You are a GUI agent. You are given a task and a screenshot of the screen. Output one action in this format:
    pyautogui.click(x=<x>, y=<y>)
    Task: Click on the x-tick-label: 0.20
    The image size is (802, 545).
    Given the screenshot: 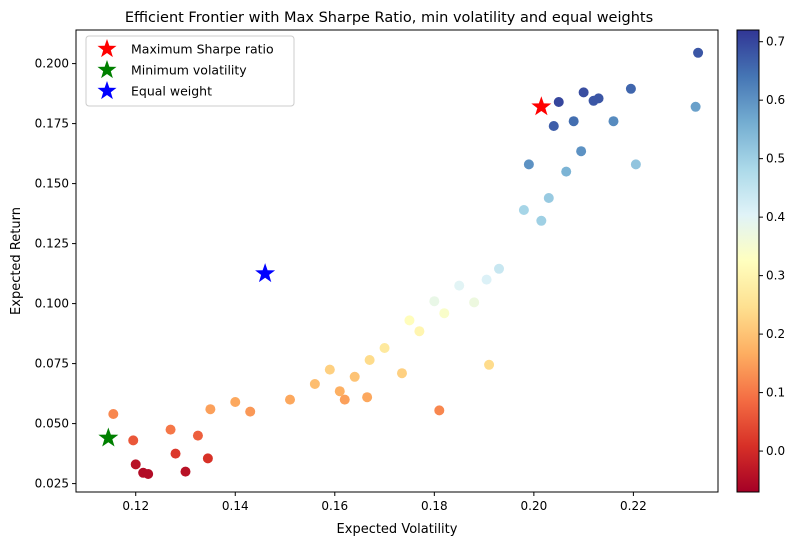 What is the action you would take?
    pyautogui.click(x=534, y=506)
    